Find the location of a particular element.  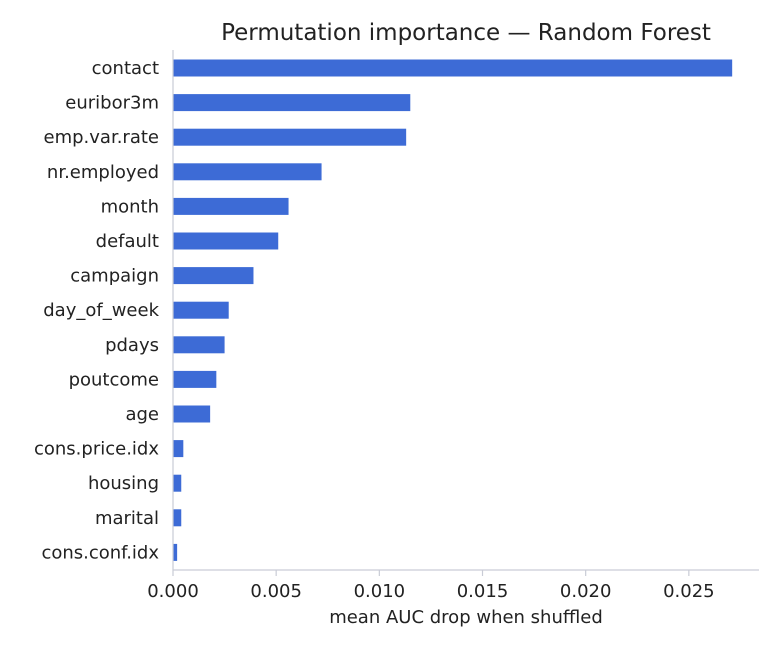

bar-cons-price-idx is located at coordinates (178, 449).